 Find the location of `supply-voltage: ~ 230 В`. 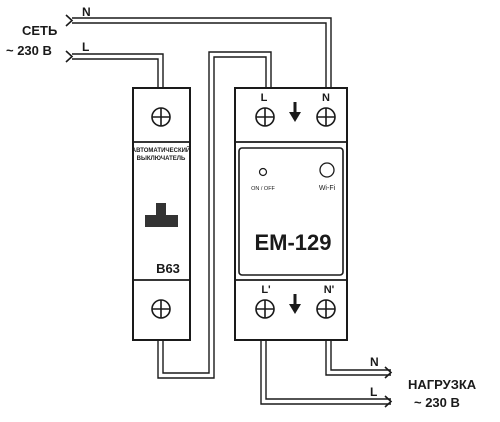

supply-voltage: ~ 230 В is located at coordinates (29, 50).